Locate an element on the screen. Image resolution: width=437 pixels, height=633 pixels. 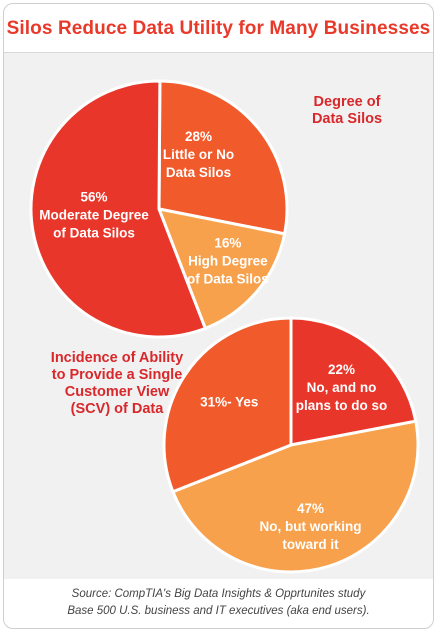
degree-caption: Degree of Data Silos is located at coordinates (347, 111).